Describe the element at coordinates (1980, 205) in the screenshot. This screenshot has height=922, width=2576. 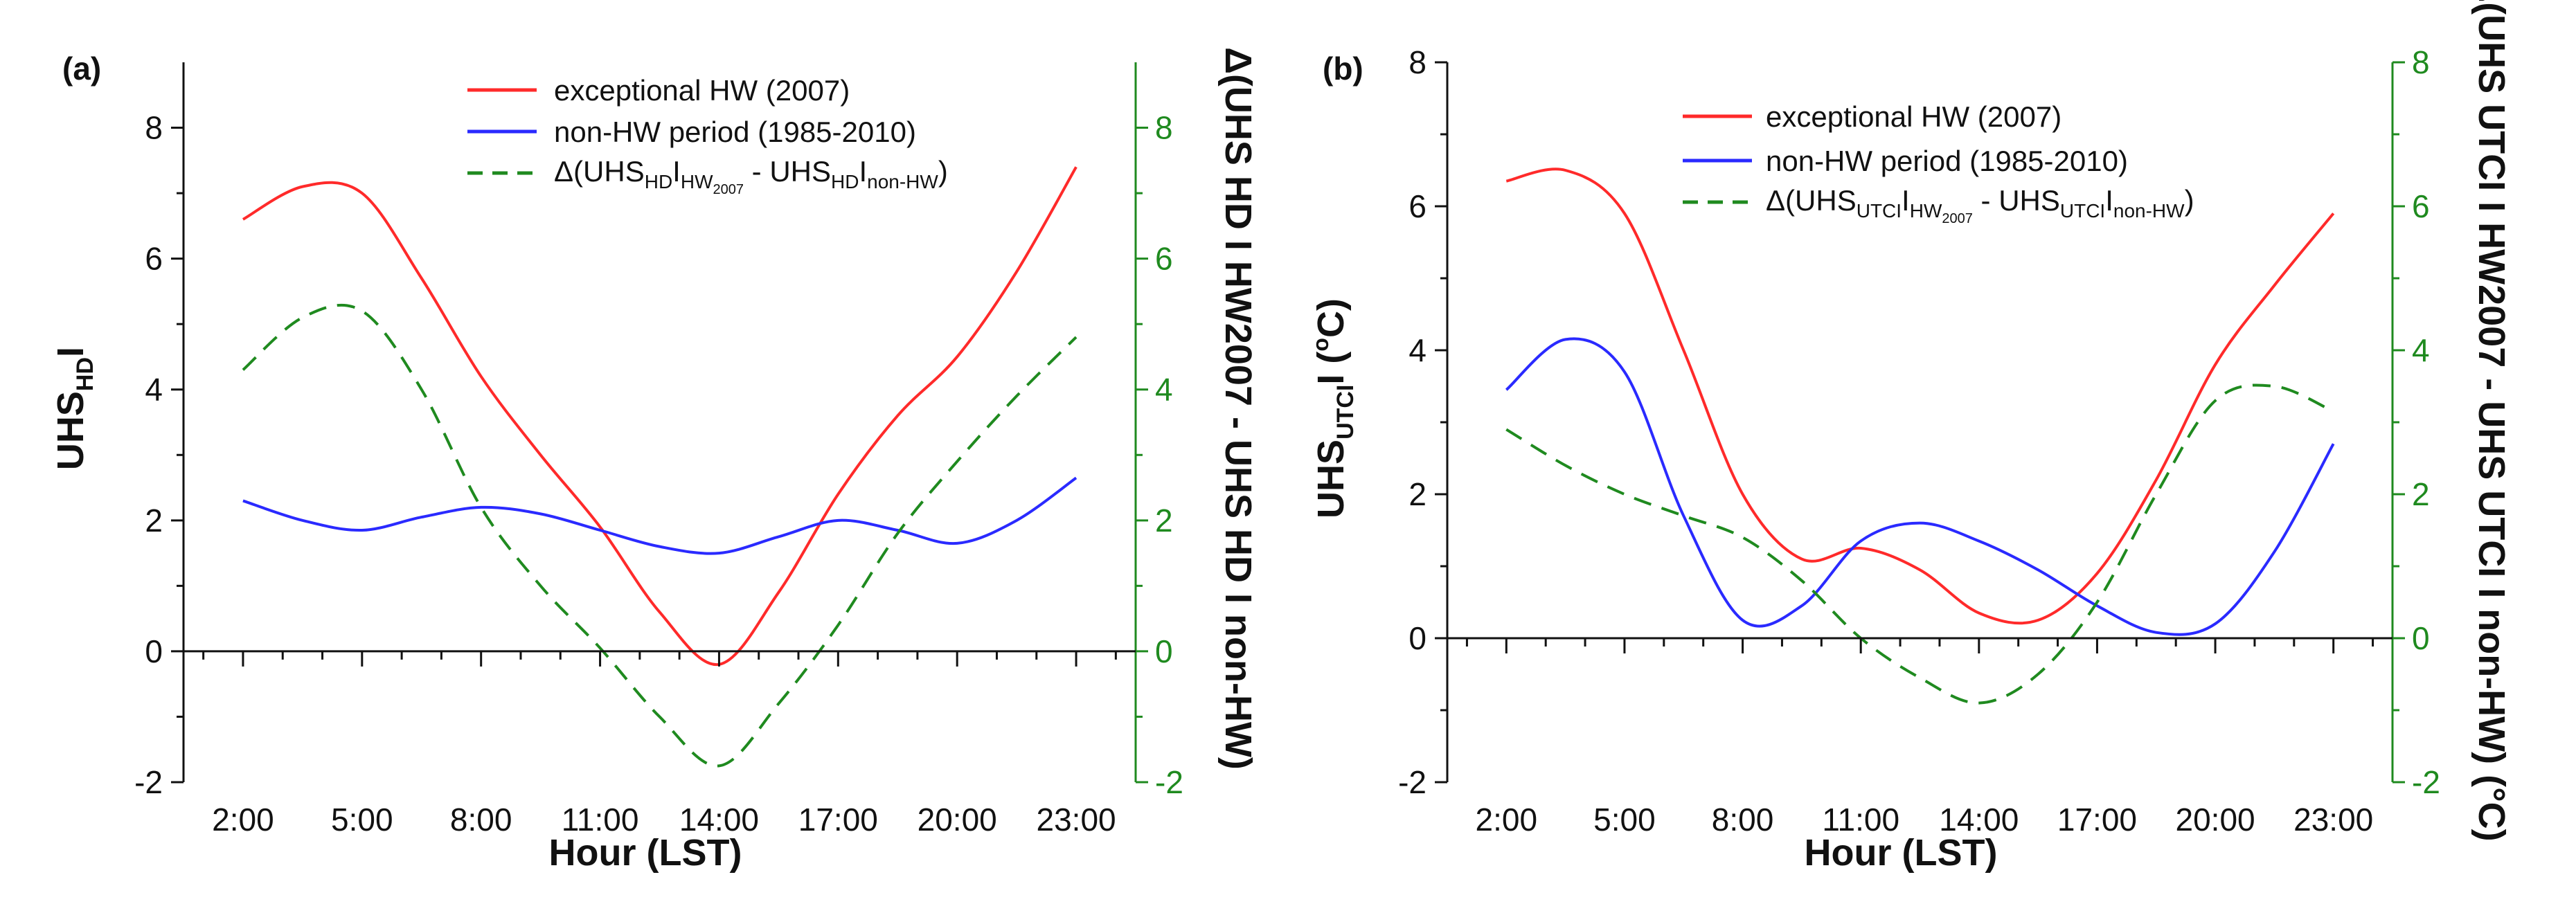
I see `legend-label-delta: Δ(UHSUTCIIHW2007 - UHSUTCIInon-HW)` at that location.